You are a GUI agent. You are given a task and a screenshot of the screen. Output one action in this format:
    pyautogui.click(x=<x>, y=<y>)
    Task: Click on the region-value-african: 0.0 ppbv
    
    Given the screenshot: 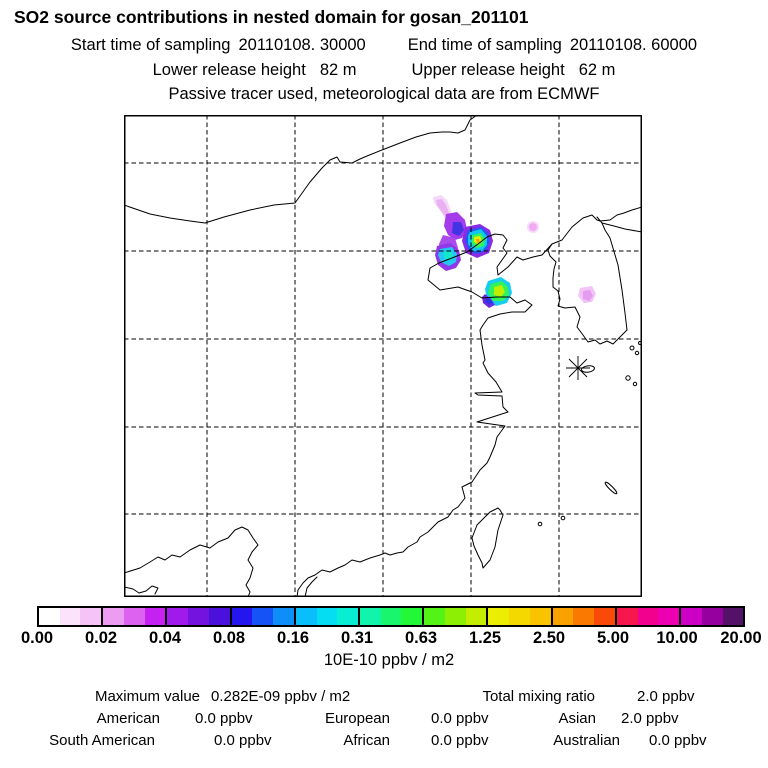 What is the action you would take?
    pyautogui.click(x=460, y=740)
    